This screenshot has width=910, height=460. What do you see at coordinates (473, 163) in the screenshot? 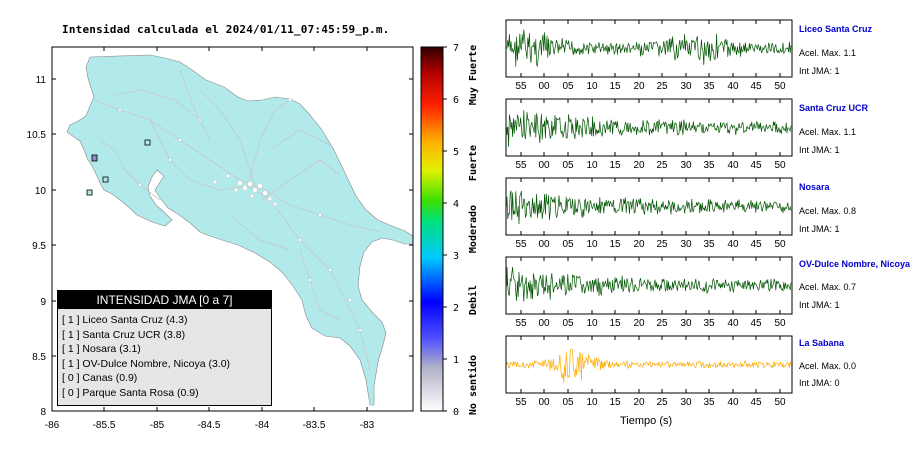
I see `colorbar-category-label: Fuerte` at bounding box center [473, 163].